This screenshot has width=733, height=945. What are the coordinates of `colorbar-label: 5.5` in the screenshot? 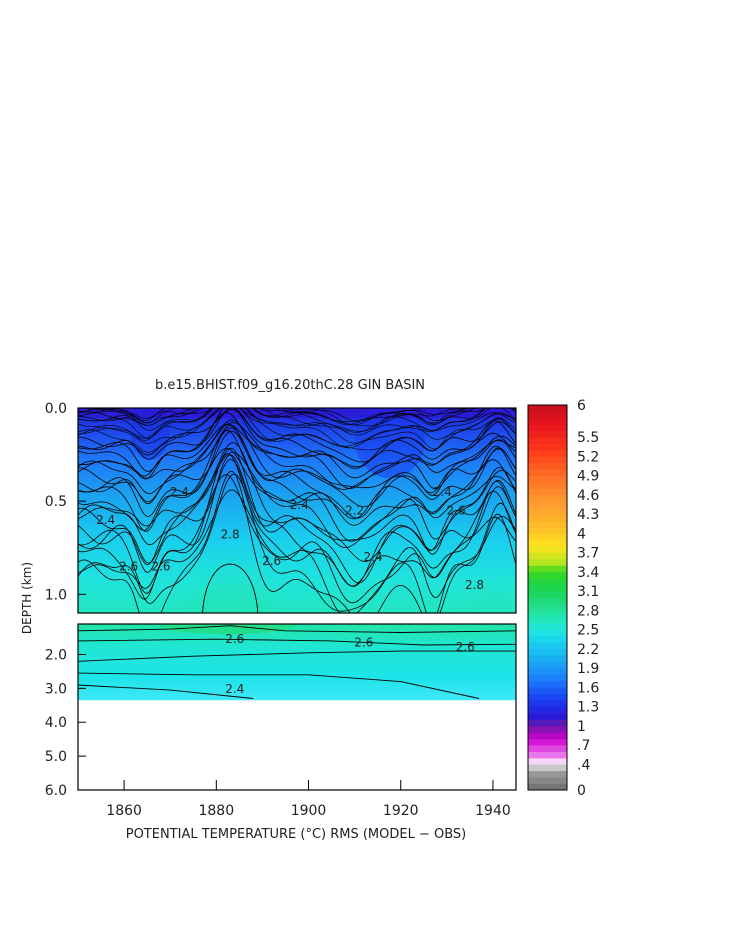 It's located at (588, 438).